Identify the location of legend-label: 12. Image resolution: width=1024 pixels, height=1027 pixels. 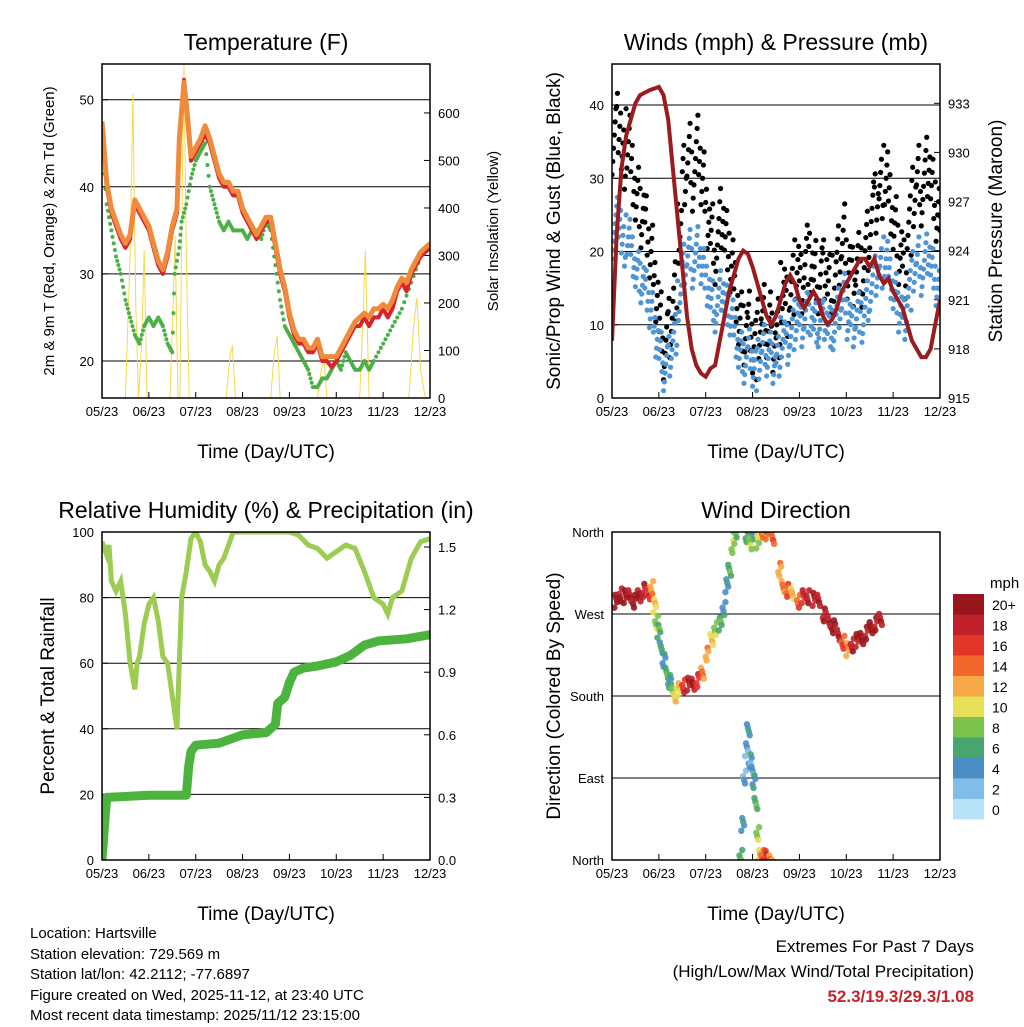
(1000, 687).